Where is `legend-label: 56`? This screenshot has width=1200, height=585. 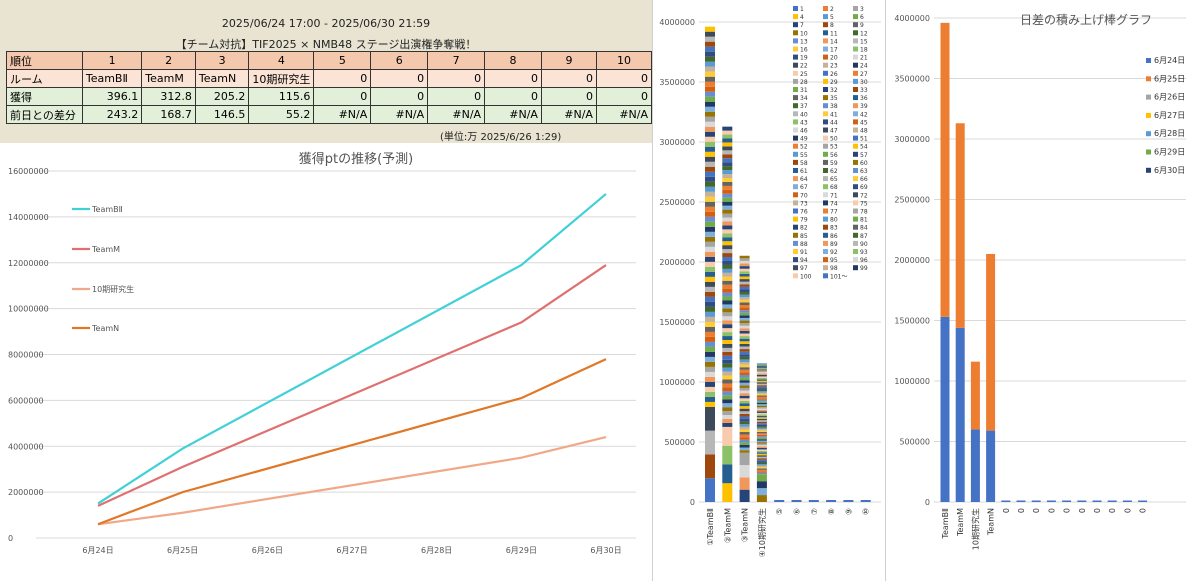 legend-label: 56 is located at coordinates (834, 155).